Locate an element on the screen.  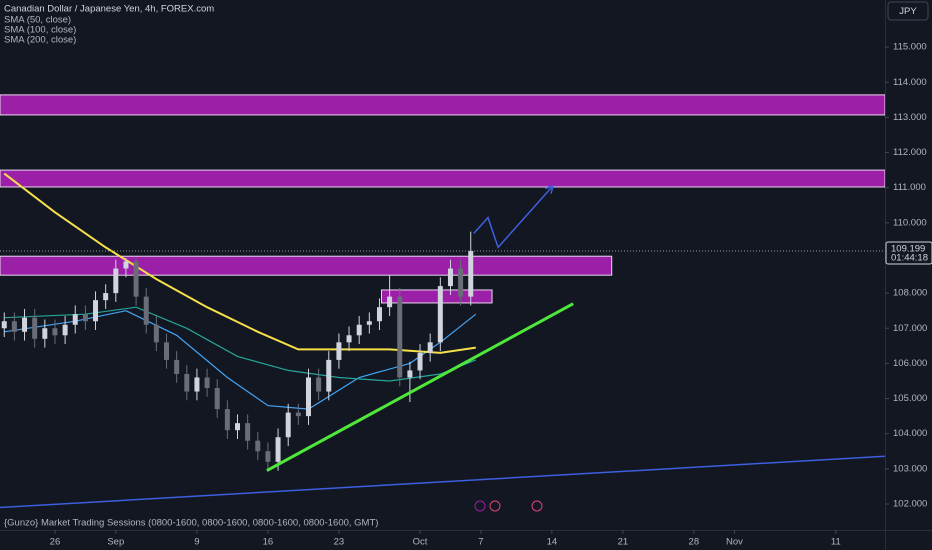
y-tick-label: 105.000 is located at coordinates (910, 398).